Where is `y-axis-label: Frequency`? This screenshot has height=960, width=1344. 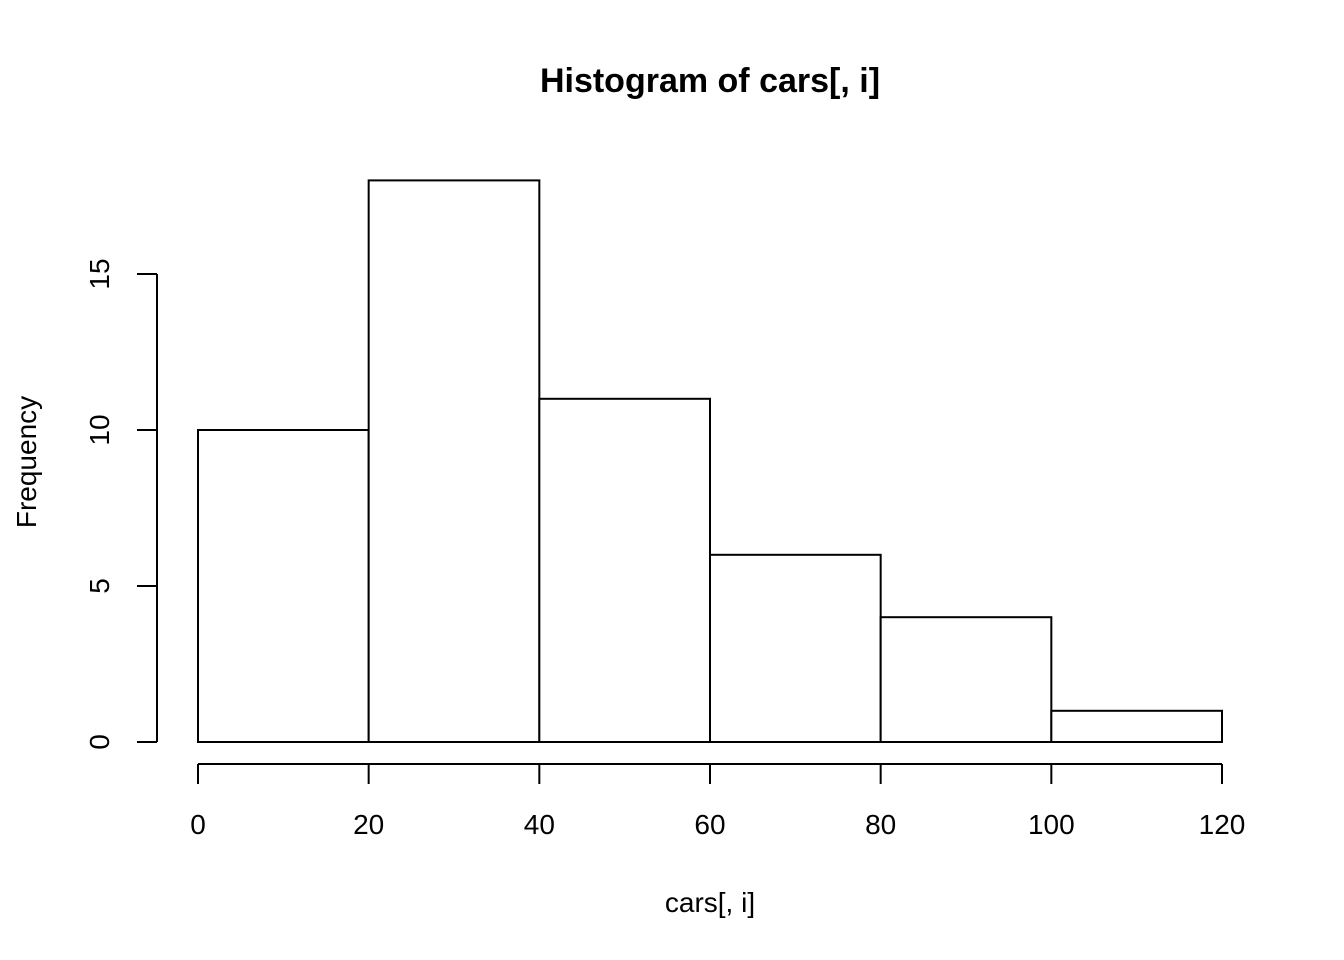 y-axis-label: Frequency is located at coordinates (26, 462).